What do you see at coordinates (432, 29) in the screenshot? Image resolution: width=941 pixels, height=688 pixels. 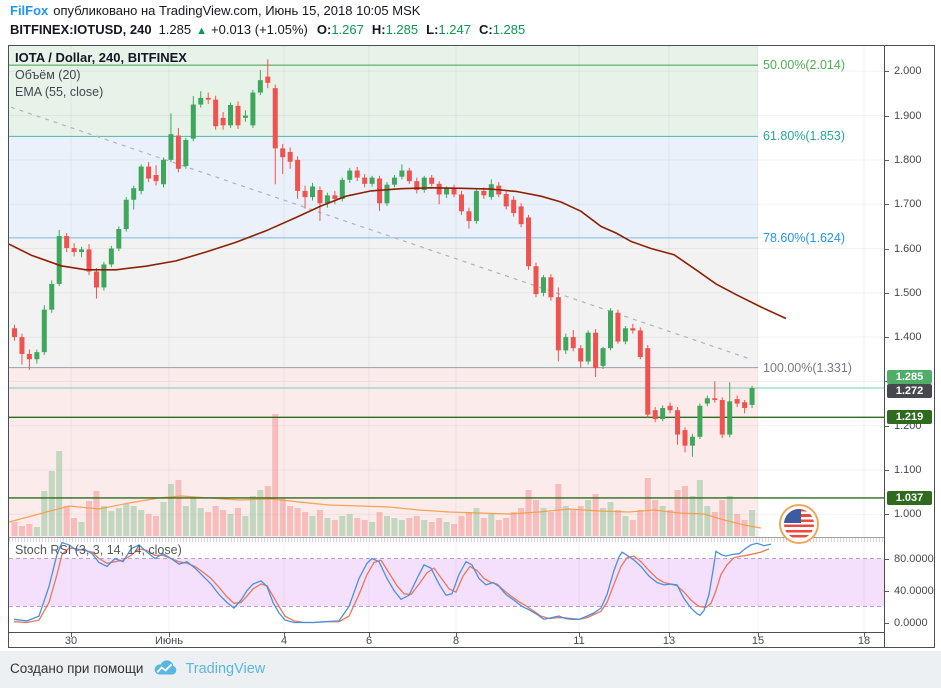 I see `ohlc-label: L:` at bounding box center [432, 29].